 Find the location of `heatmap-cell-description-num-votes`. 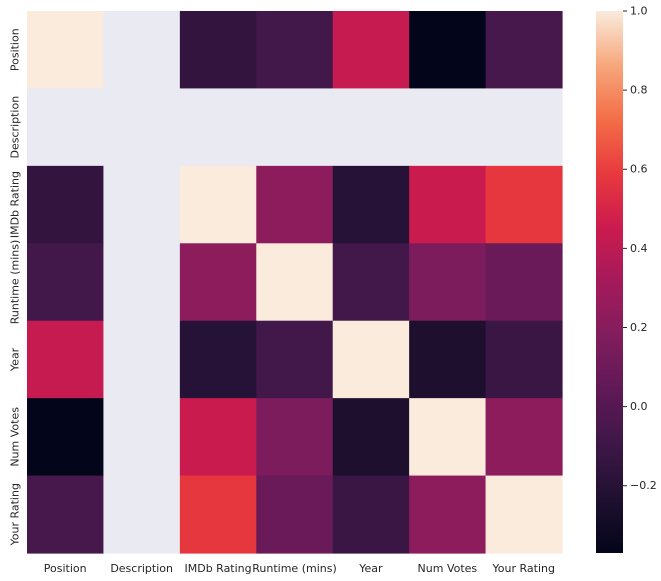

heatmap-cell-description-num-votes is located at coordinates (448, 127).